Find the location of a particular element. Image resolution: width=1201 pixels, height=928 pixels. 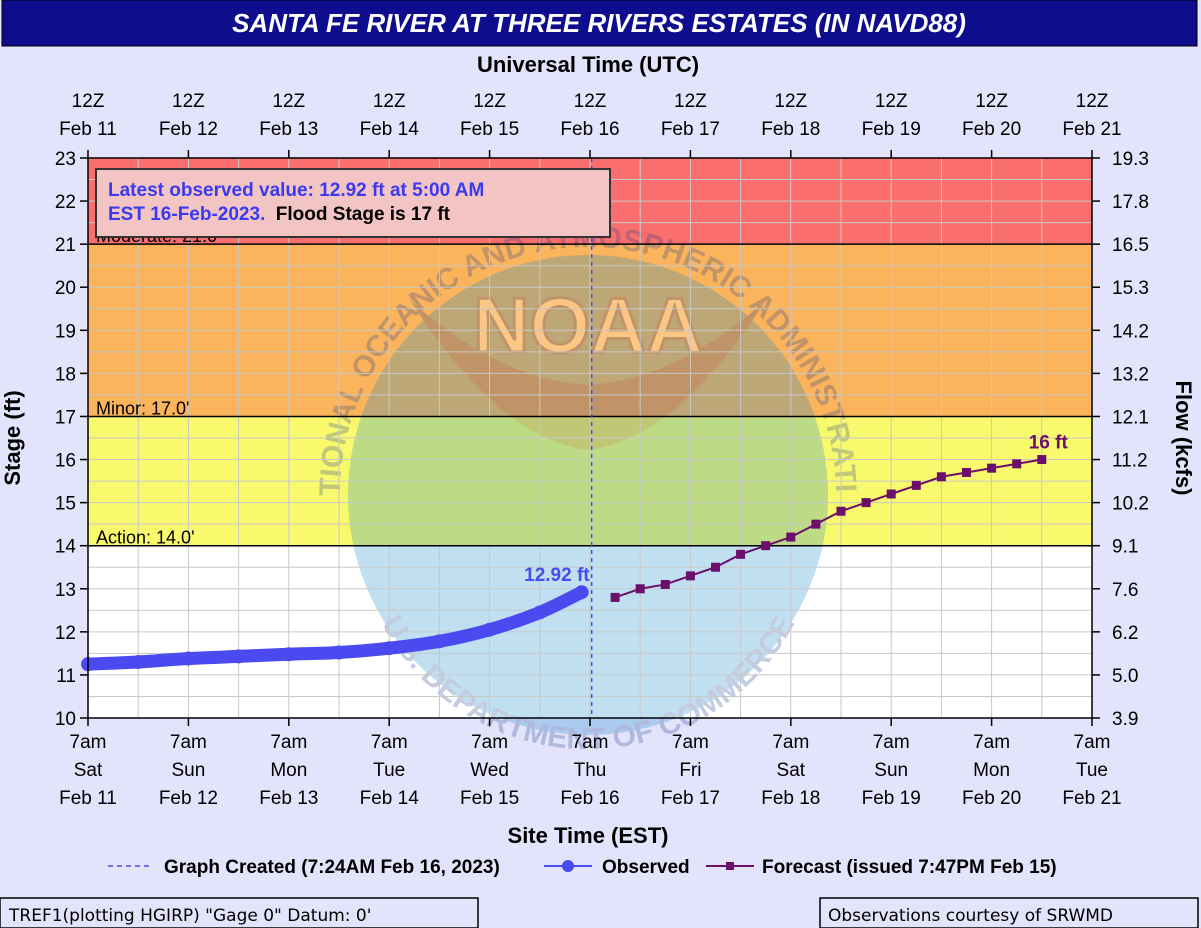

y2-tick-label: 17.8 is located at coordinates (1130, 202).